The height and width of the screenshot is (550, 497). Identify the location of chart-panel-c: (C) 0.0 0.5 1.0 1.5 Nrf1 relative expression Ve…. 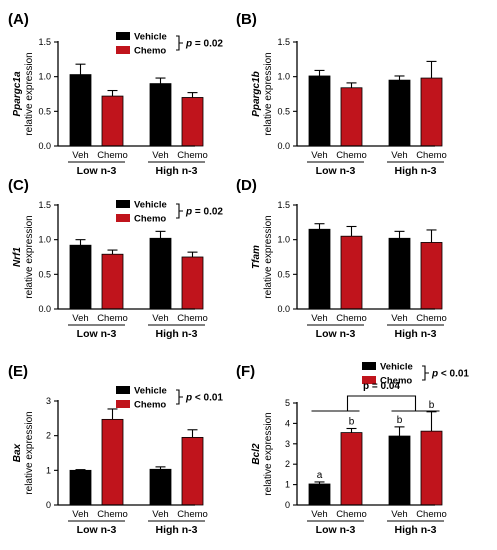
(115, 258).